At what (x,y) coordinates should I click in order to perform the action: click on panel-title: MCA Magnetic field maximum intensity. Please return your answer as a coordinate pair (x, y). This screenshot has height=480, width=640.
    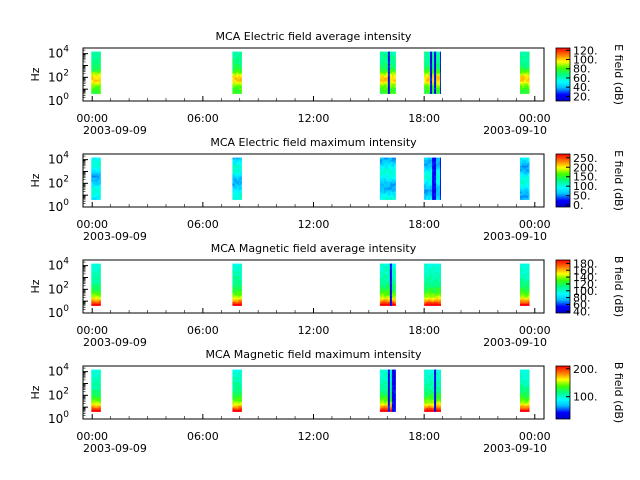
    Looking at the image, I should click on (314, 354).